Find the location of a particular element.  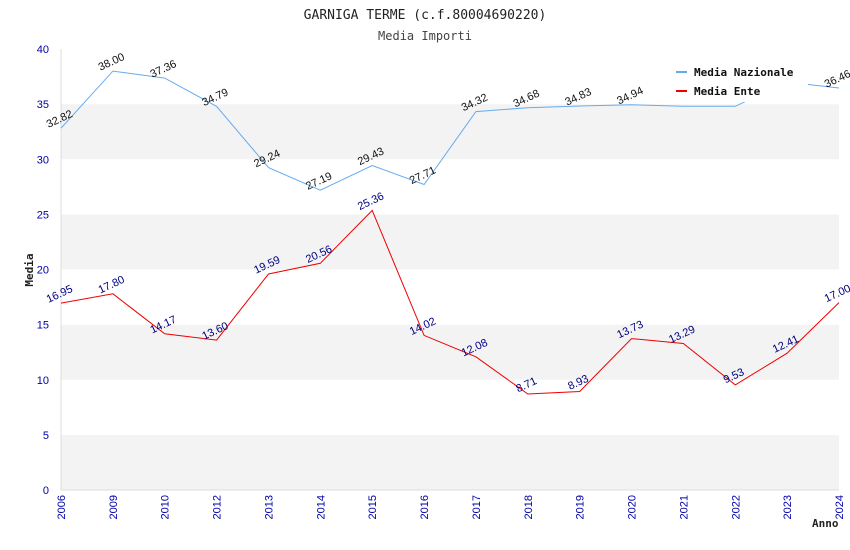

x-tick-label: 2021 is located at coordinates (684, 507).